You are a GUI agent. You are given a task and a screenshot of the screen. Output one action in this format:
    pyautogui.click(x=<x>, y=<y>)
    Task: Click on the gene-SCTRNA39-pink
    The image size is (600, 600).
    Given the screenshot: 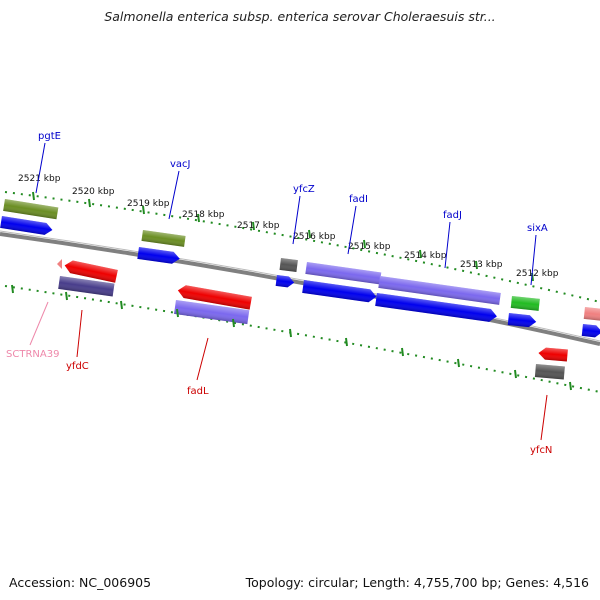 What is the action you would take?
    pyautogui.click(x=59, y=264)
    